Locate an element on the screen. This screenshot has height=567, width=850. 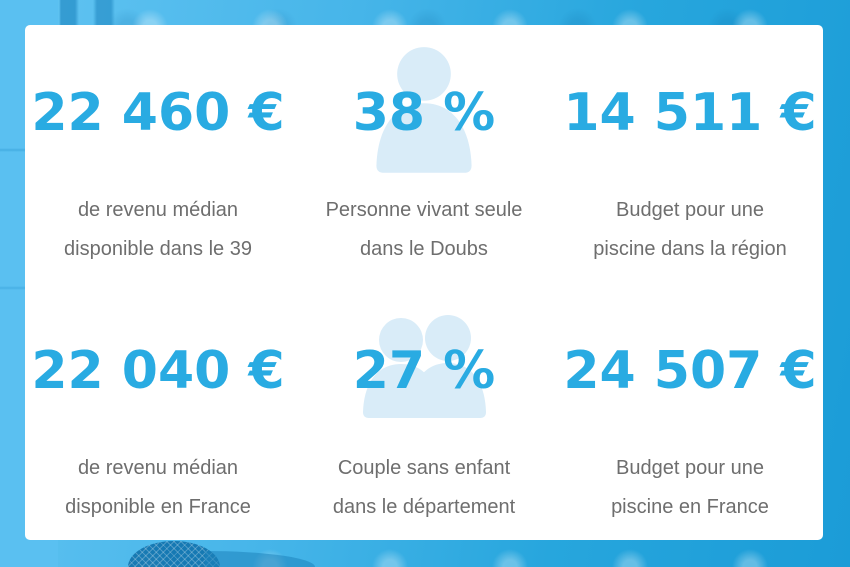
couple-icon is located at coordinates (424, 371).